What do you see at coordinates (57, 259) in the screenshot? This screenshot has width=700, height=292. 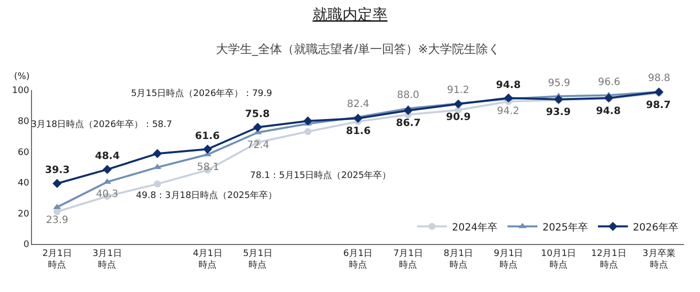 I see `x-tick-label: 2月1日時点` at bounding box center [57, 259].